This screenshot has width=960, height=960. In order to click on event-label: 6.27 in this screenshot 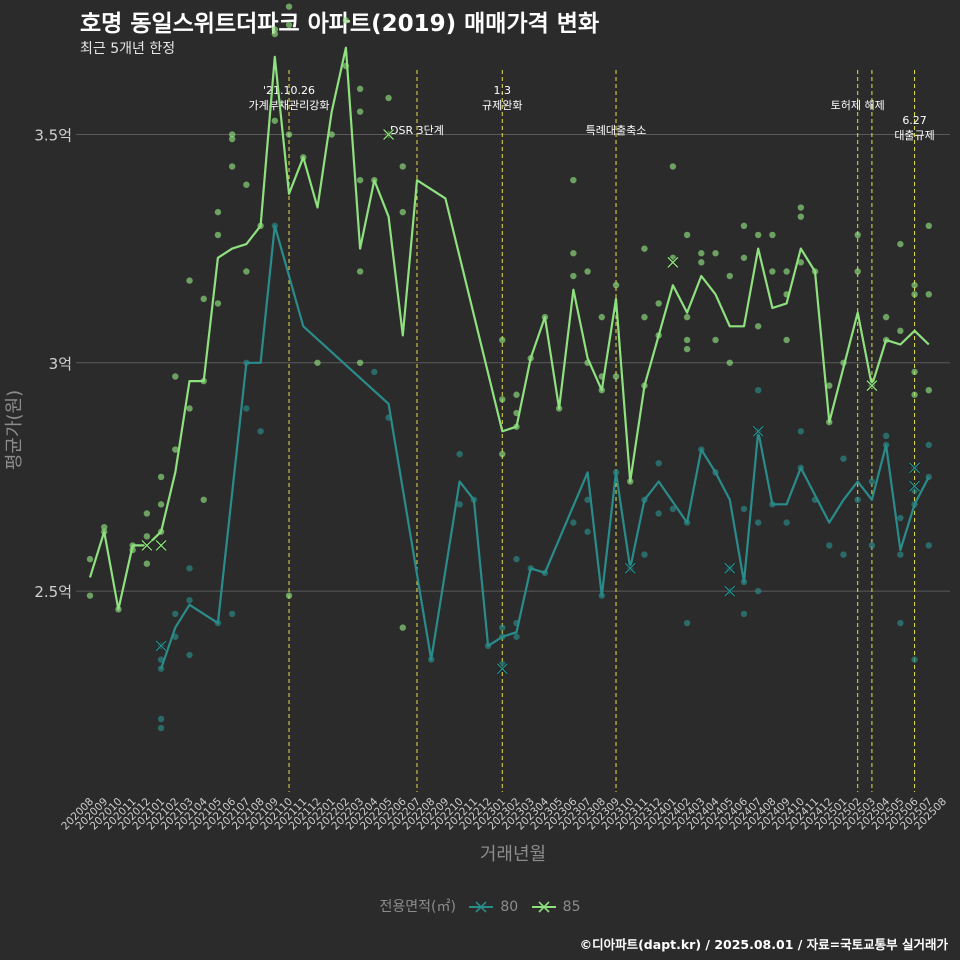, I will do `click(914, 120)`.